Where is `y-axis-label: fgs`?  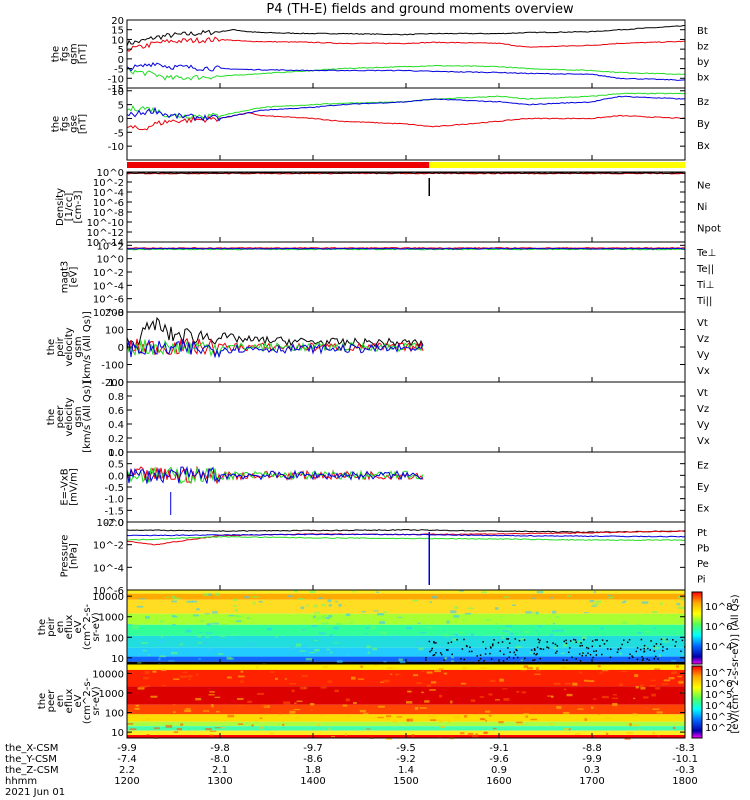 y-axis-label: fgs is located at coordinates (65, 53).